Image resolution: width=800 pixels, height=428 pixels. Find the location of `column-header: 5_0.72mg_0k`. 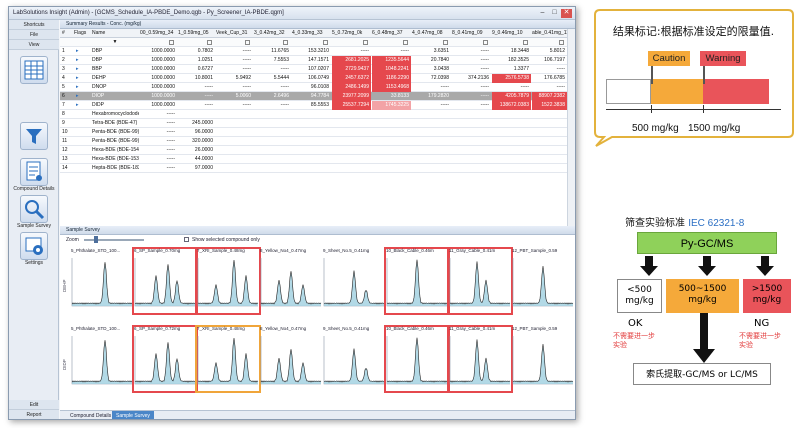

column-header: 5_0.72mg_0k is located at coordinates (347, 33).